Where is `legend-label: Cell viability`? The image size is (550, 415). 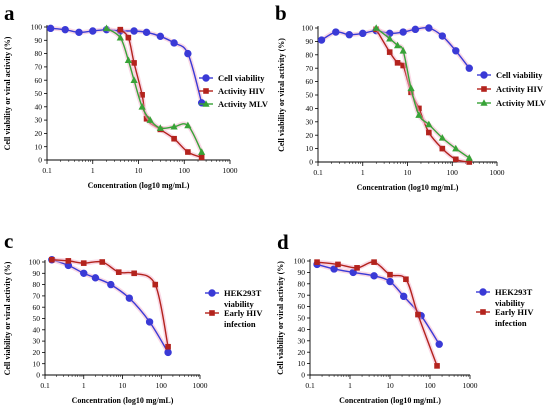
legend-label: Cell viability is located at coordinates (519, 75).